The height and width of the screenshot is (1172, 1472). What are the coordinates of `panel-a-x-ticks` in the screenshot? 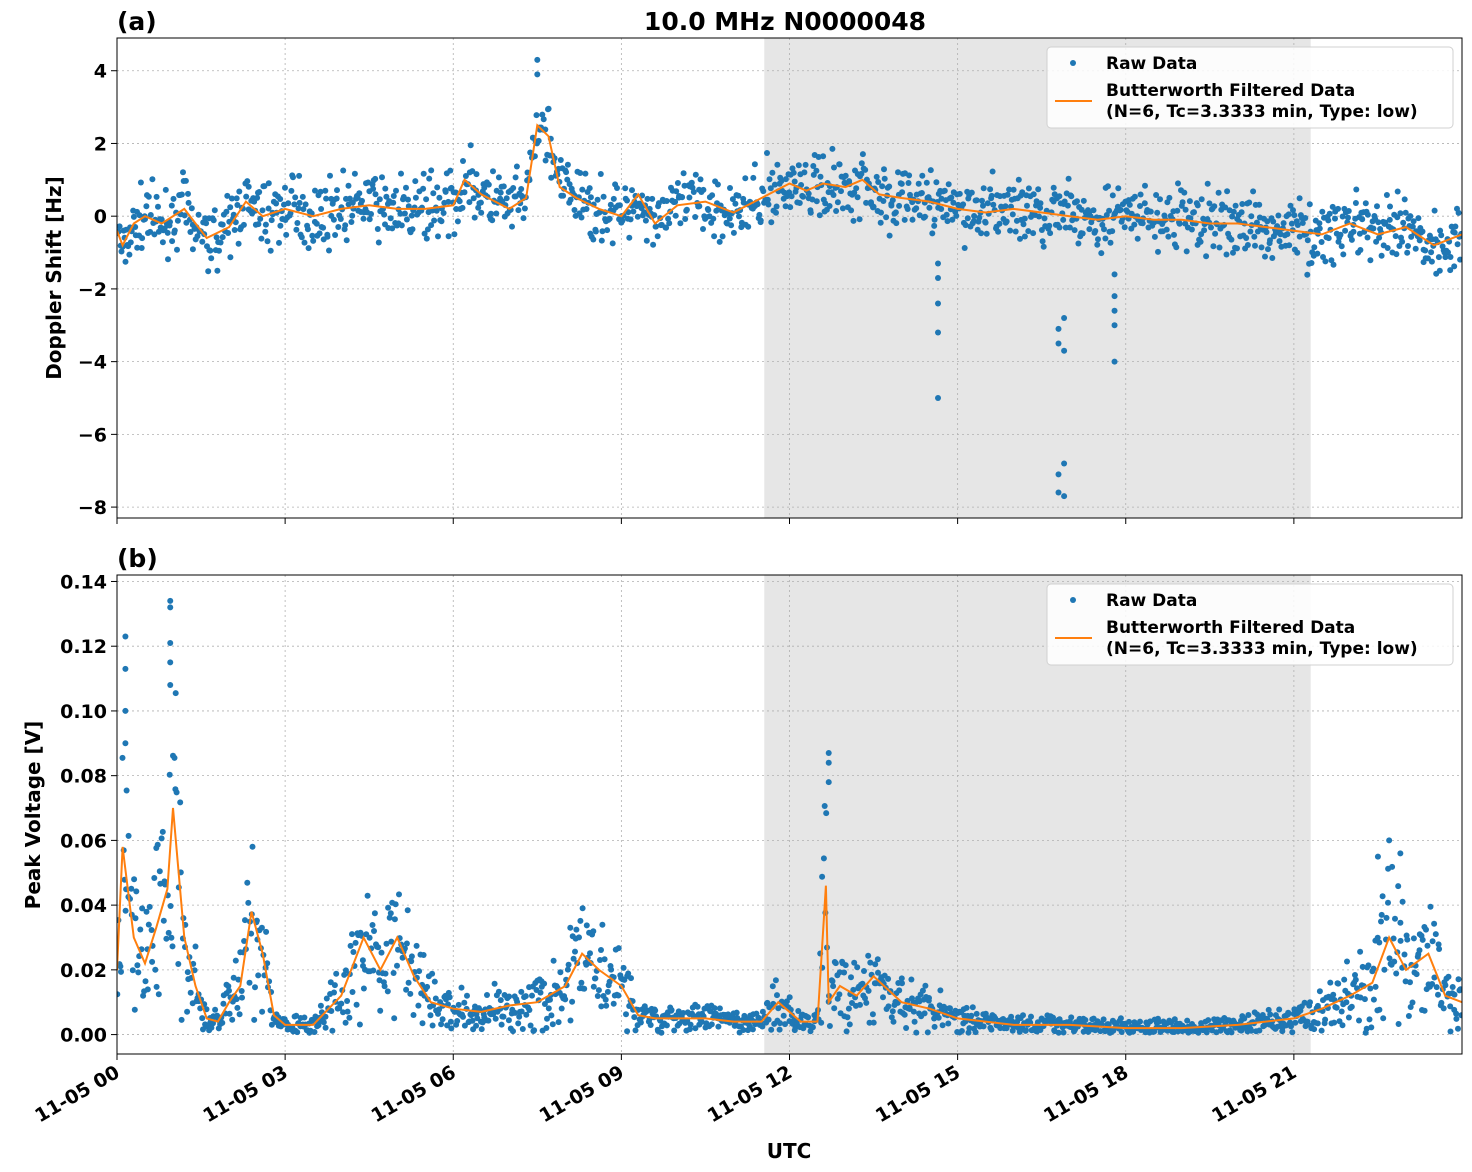 It's located at (705, 521).